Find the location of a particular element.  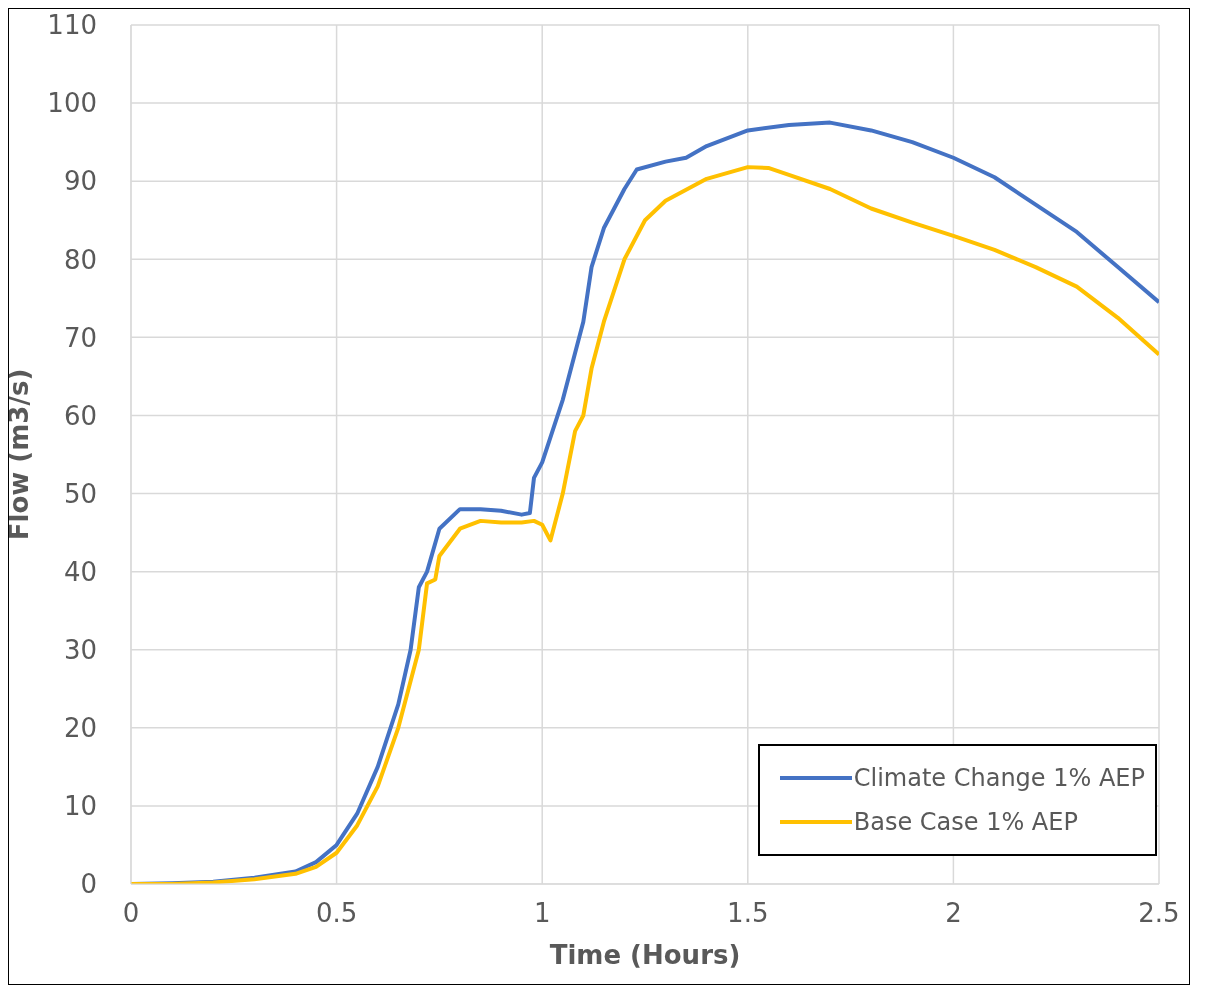

y-tick-label: 10 is located at coordinates (80, 806).